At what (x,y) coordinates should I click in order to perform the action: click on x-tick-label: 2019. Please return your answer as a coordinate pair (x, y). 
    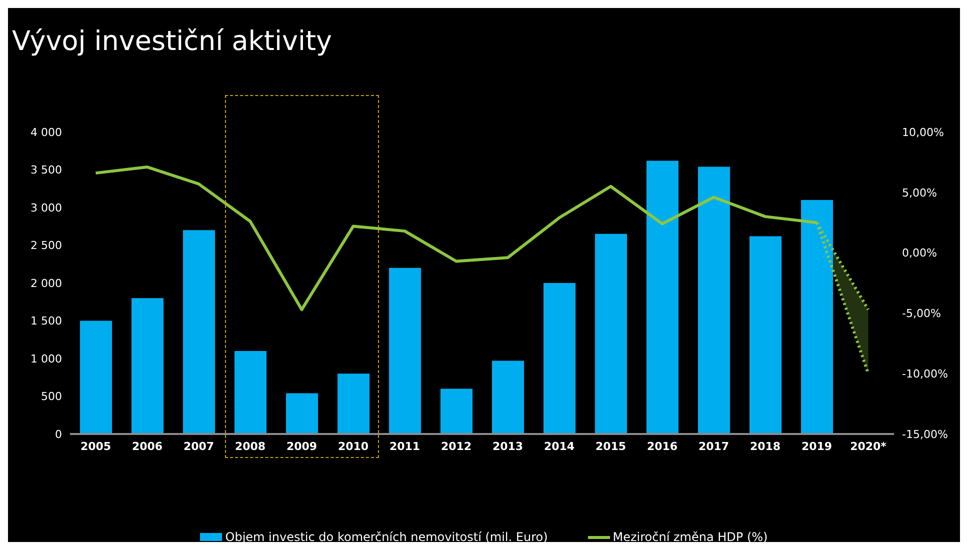
    Looking at the image, I should click on (816, 446).